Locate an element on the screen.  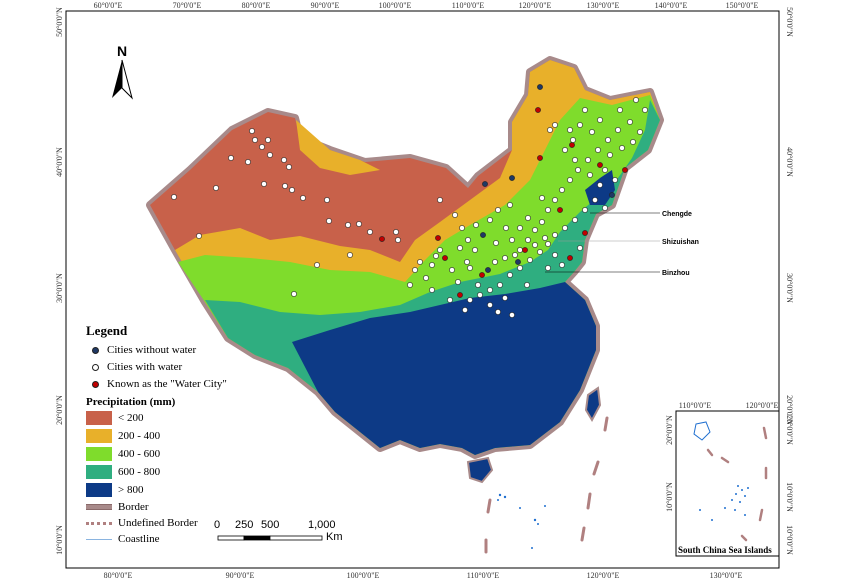
legend-item-cities-with-water: Cities with water is located at coordinates (134, 367).